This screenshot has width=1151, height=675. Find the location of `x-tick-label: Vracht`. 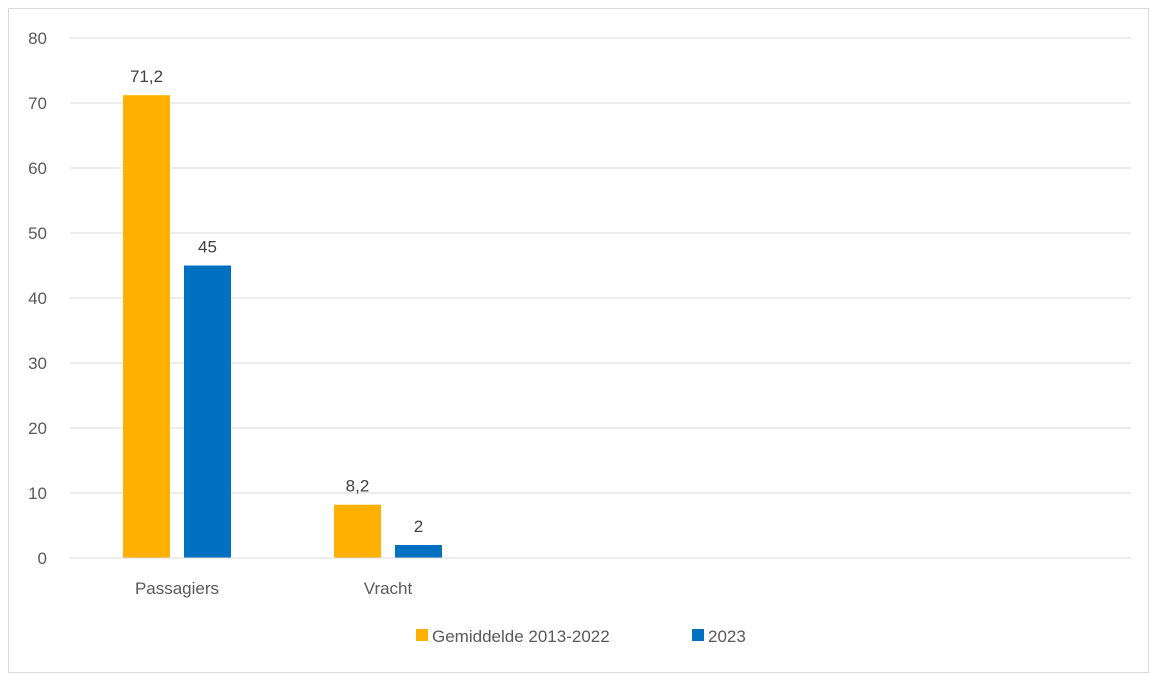

x-tick-label: Vracht is located at coordinates (388, 588).